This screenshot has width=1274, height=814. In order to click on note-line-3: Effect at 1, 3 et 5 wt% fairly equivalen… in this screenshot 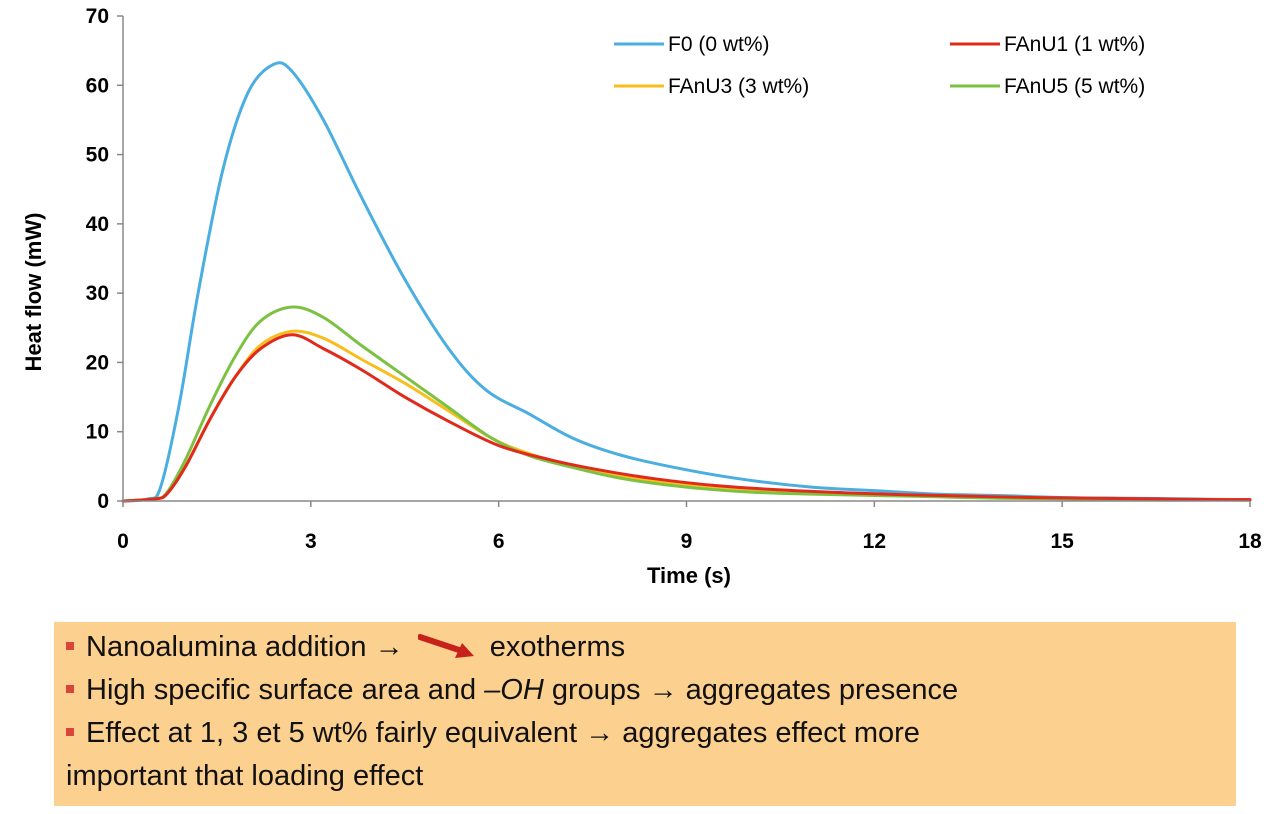, I will do `click(645, 733)`.